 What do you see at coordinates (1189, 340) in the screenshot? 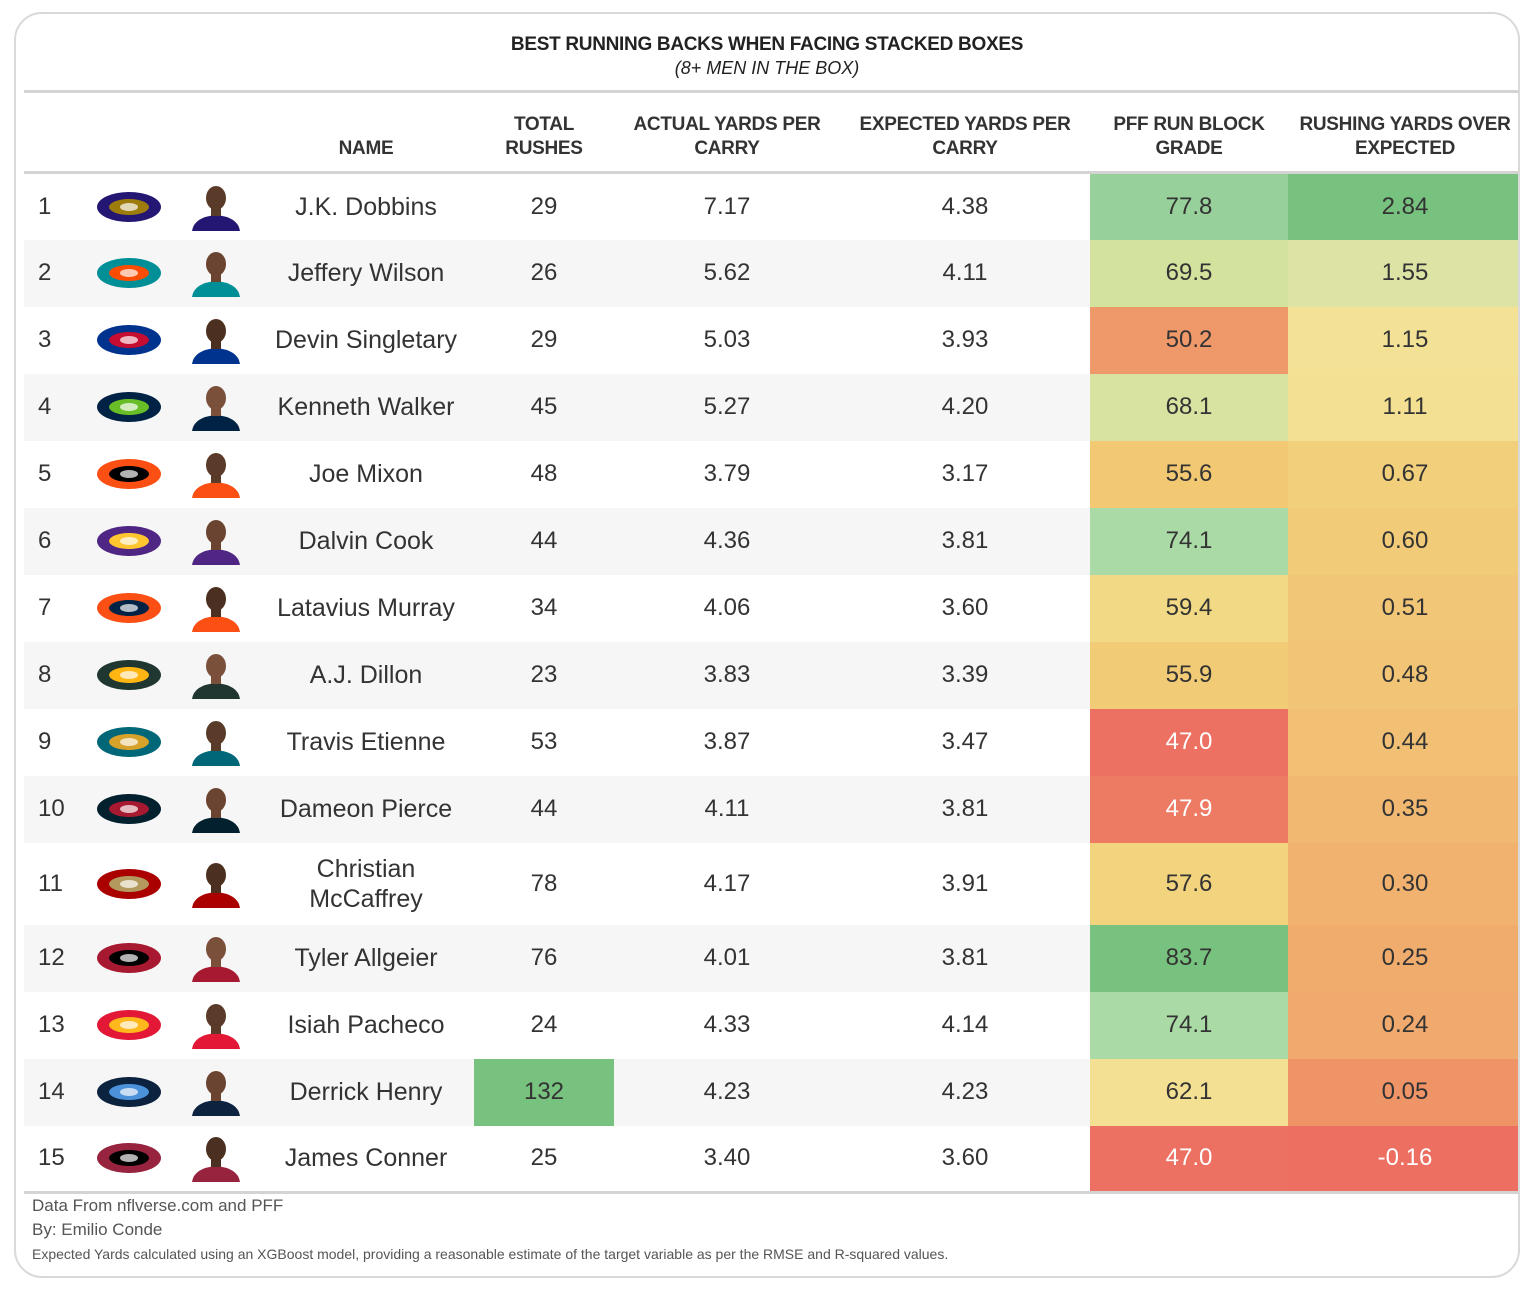
I see `run-block-grade-cell: 50.2` at bounding box center [1189, 340].